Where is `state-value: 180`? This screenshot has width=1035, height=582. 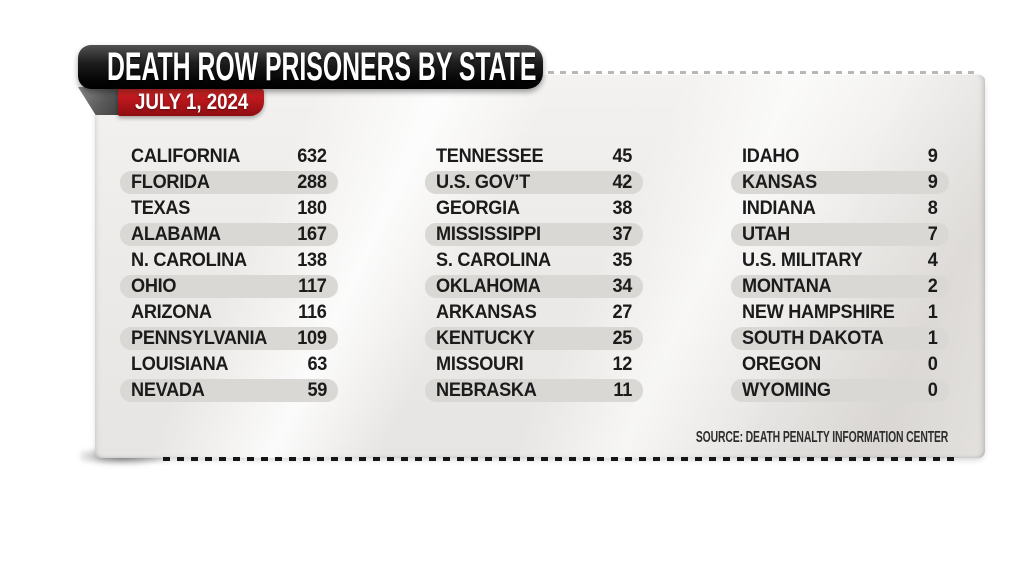 state-value: 180 is located at coordinates (312, 208).